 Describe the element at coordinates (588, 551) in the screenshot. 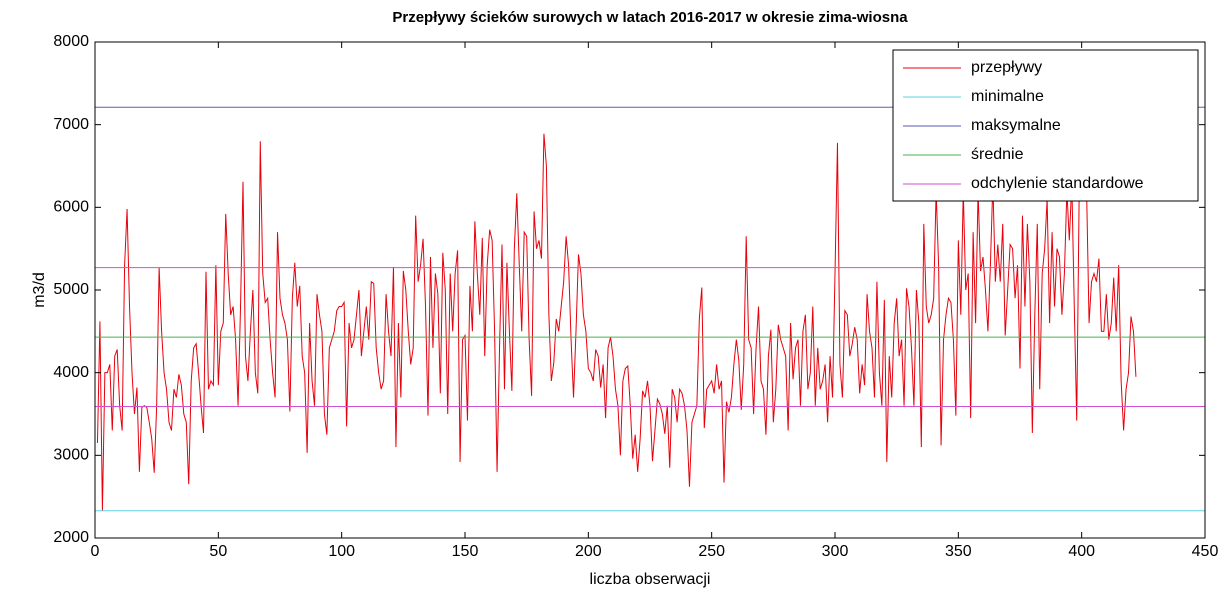

I see `x-tick-label: 200` at that location.